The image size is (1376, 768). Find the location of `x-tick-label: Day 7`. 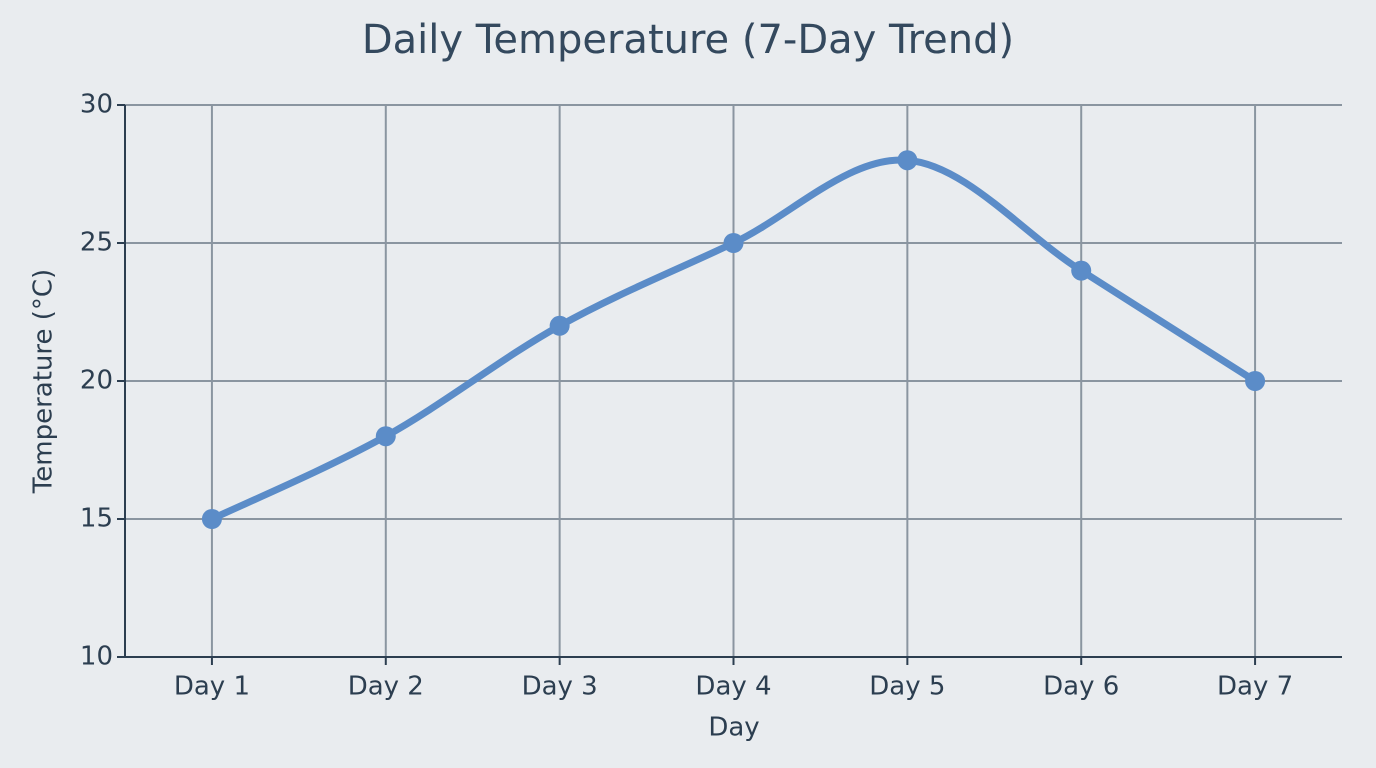

x-tick-label: Day 7 is located at coordinates (1255, 687).